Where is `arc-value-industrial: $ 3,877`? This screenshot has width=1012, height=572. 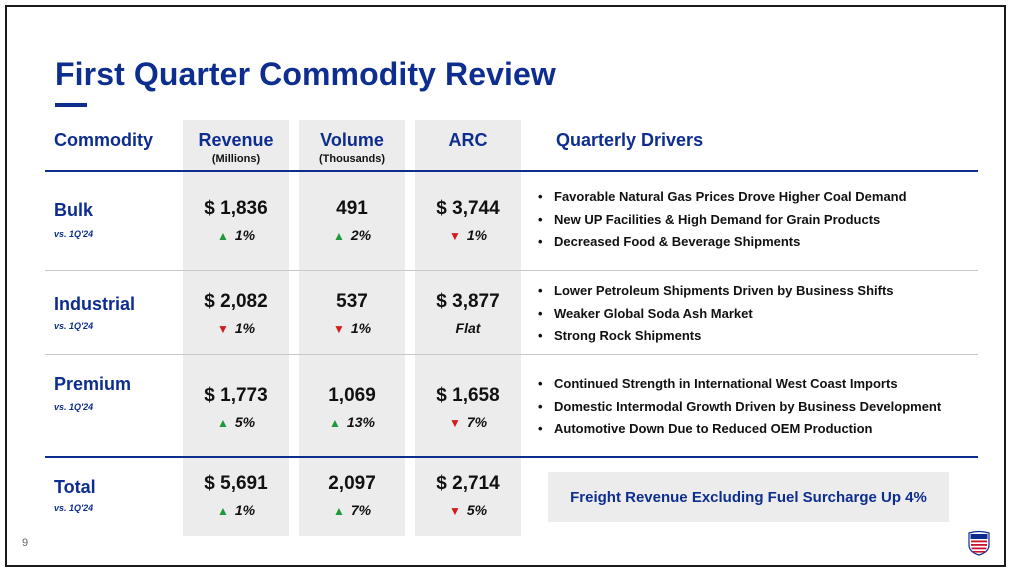
arc-value-industrial: $ 3,877 is located at coordinates (468, 301).